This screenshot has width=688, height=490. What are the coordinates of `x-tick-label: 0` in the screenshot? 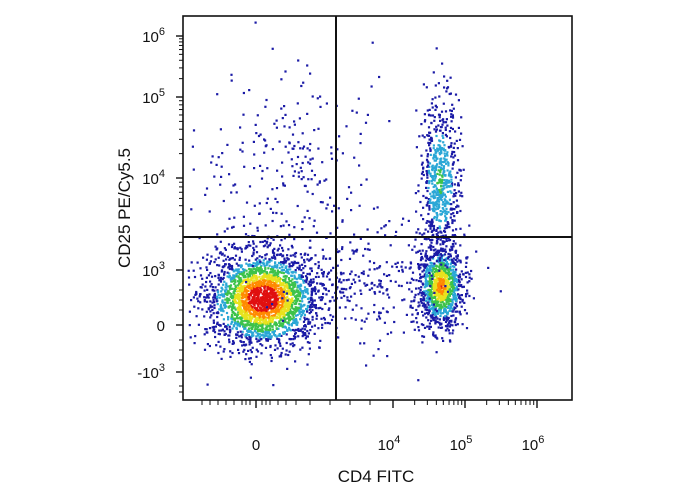 It's located at (256, 445).